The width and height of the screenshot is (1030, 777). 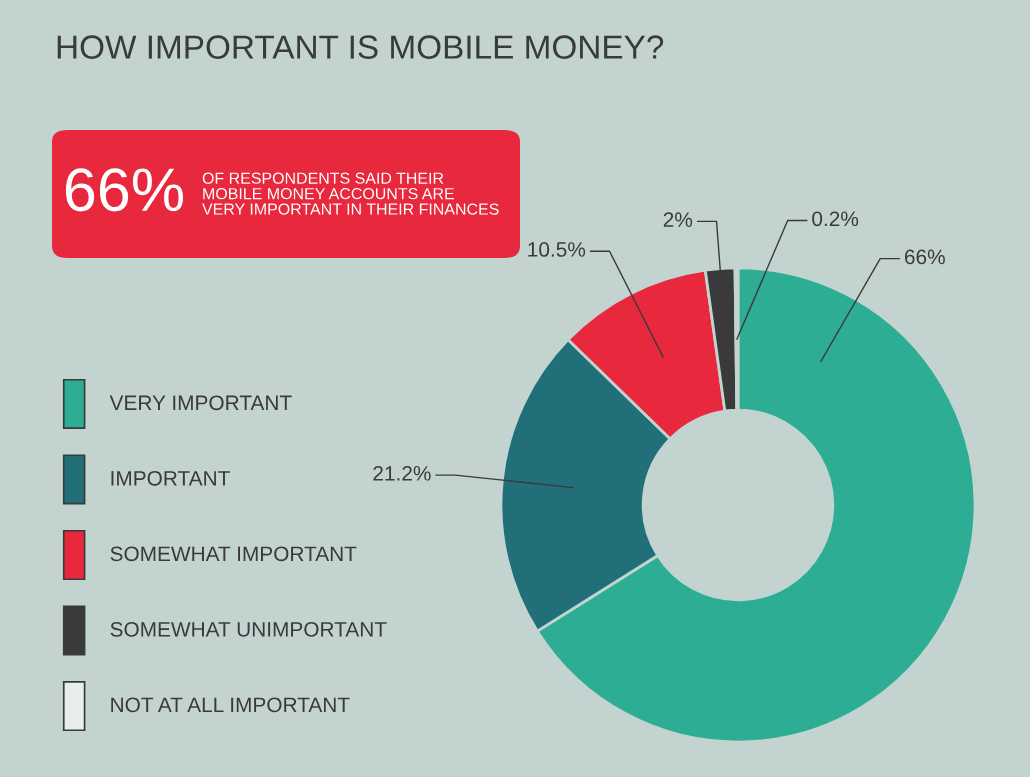 I want to click on data-label: 21.2%, so click(x=402, y=473).